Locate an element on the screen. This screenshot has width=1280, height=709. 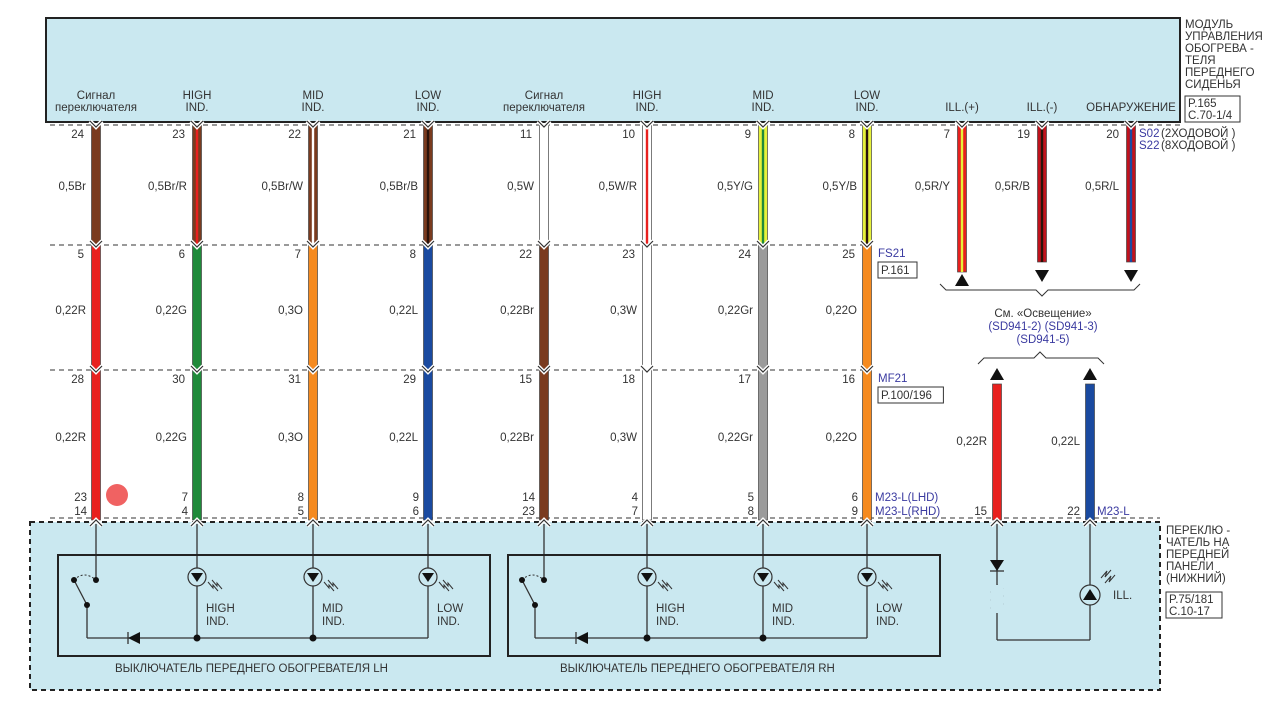
switch-lever-icon is located at coordinates (80, 592).